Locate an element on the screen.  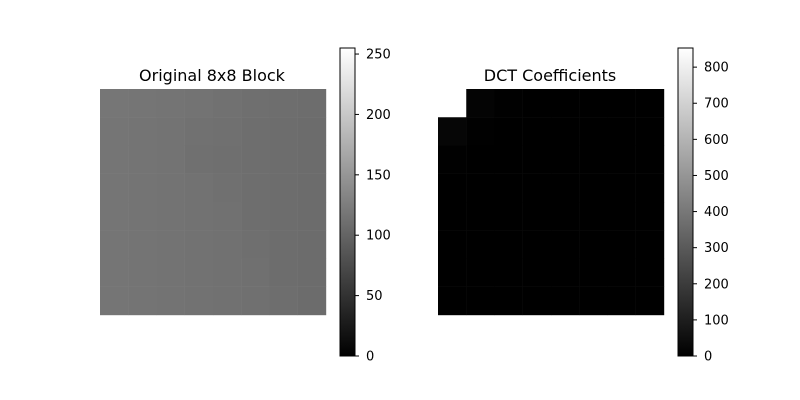
colorbar-original: 0 50 100 150 200 250 is located at coordinates (365, 206).